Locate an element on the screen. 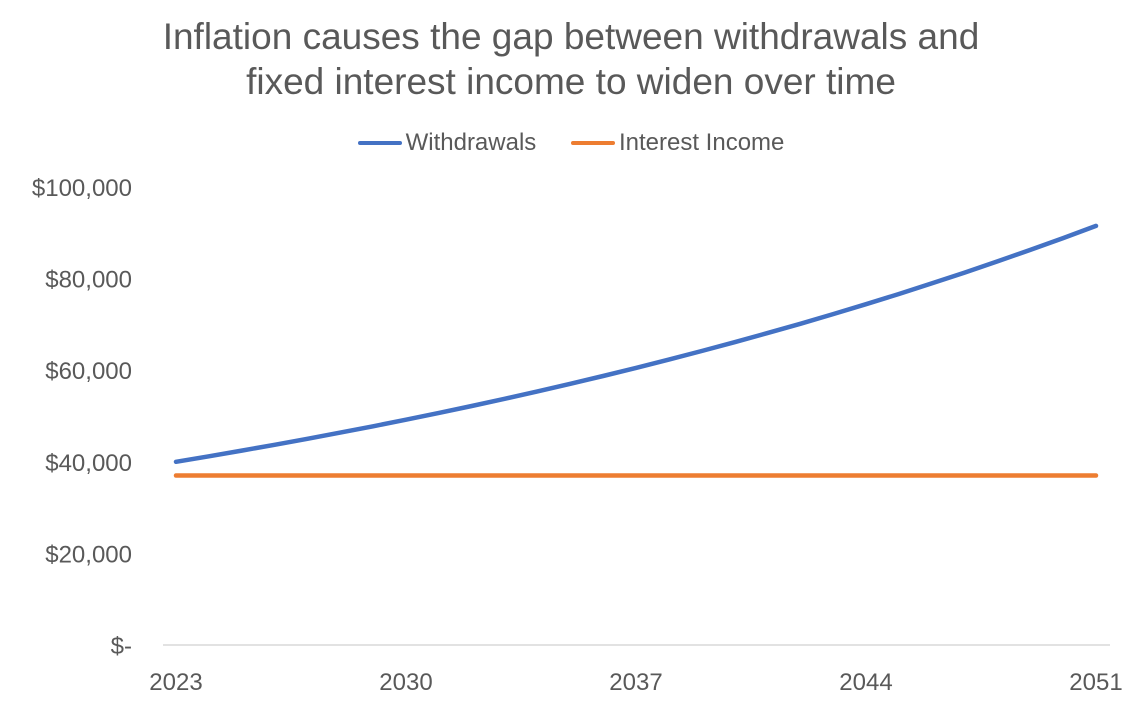 The height and width of the screenshot is (710, 1142). legend-swatch-interest-income is located at coordinates (592, 143).